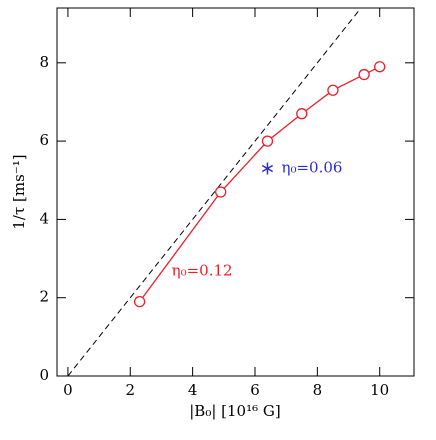  Describe the element at coordinates (202, 271) in the screenshot. I see `series-label: η₀=0.12` at that location.